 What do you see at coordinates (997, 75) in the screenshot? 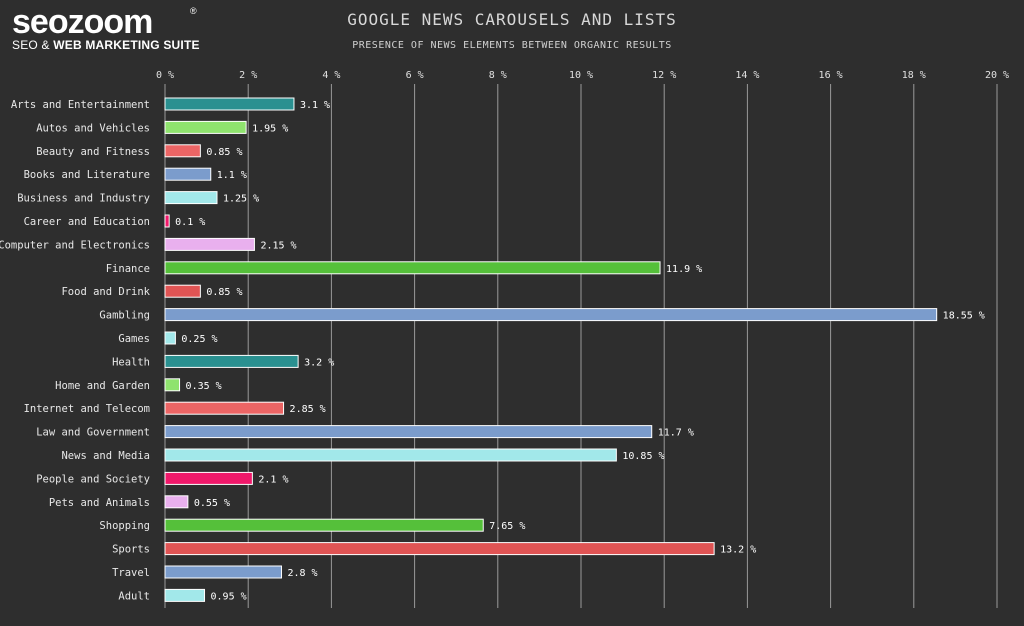
I see `x-tick-label: 20 %` at bounding box center [997, 75].